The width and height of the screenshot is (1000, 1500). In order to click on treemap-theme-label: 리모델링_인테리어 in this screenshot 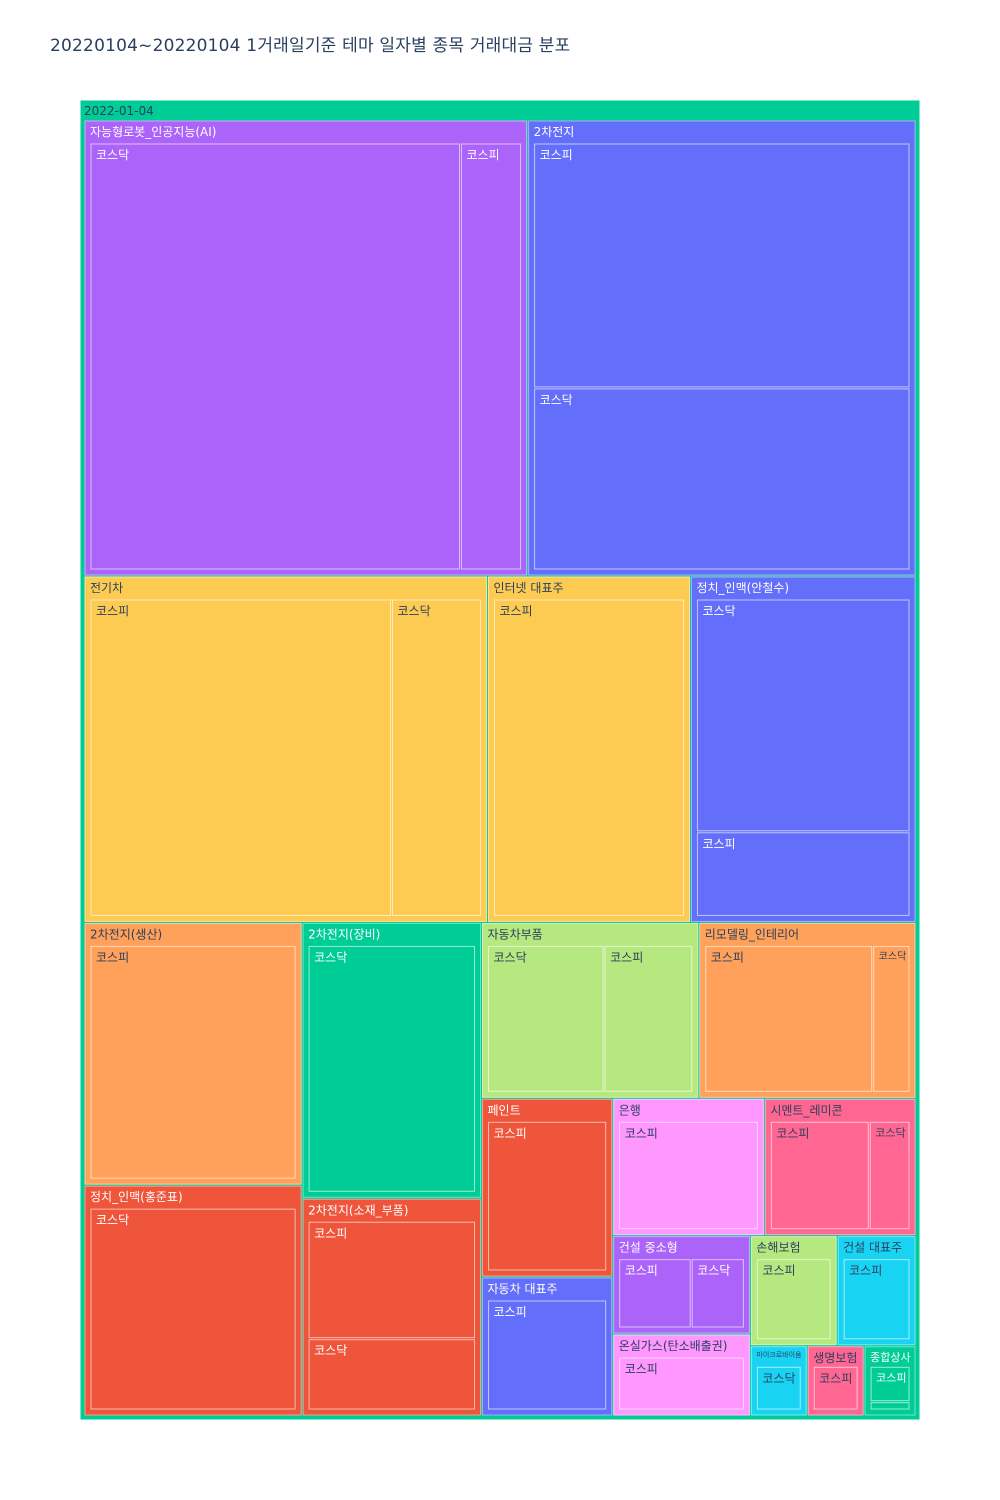, I will do `click(752, 934)`.